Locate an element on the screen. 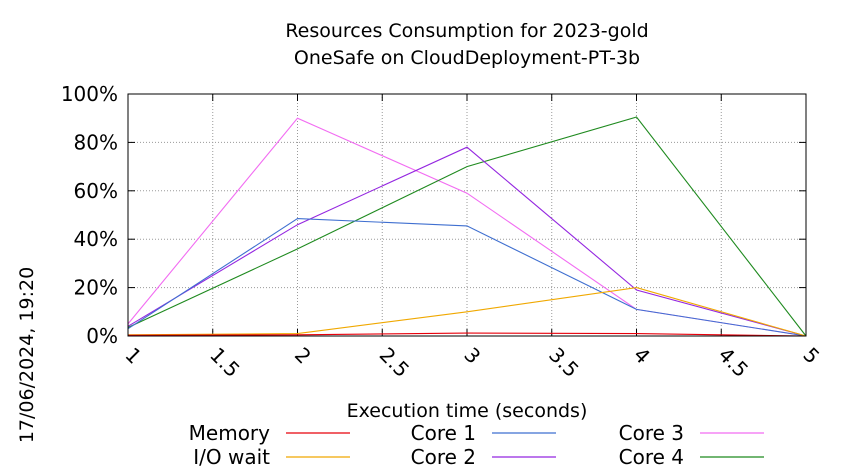 The width and height of the screenshot is (850, 475). x-tick-label: 3.5 is located at coordinates (563, 362).